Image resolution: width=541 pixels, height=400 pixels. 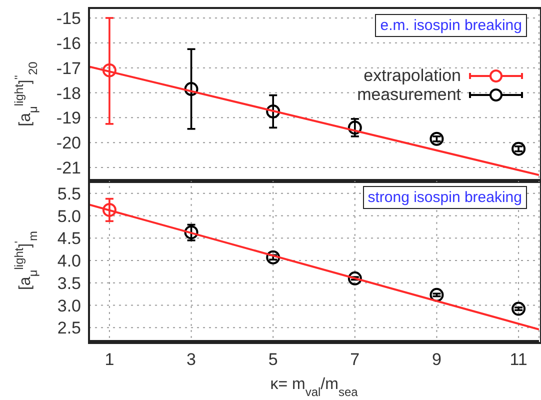 I want to click on x-tick-label: 1, so click(x=109, y=360).